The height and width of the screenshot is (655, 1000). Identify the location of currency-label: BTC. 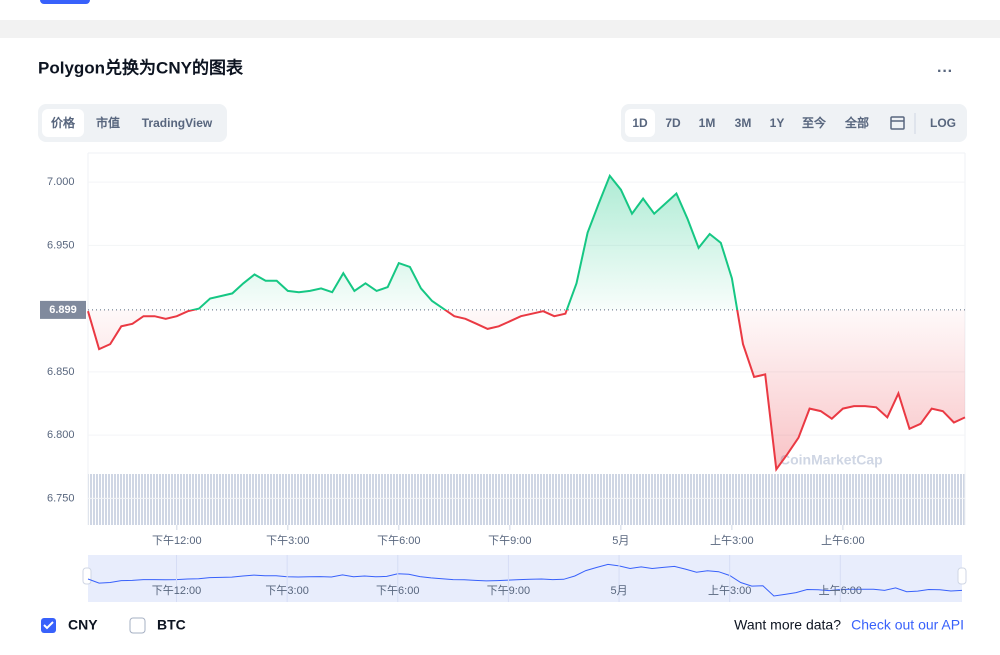
(171, 625).